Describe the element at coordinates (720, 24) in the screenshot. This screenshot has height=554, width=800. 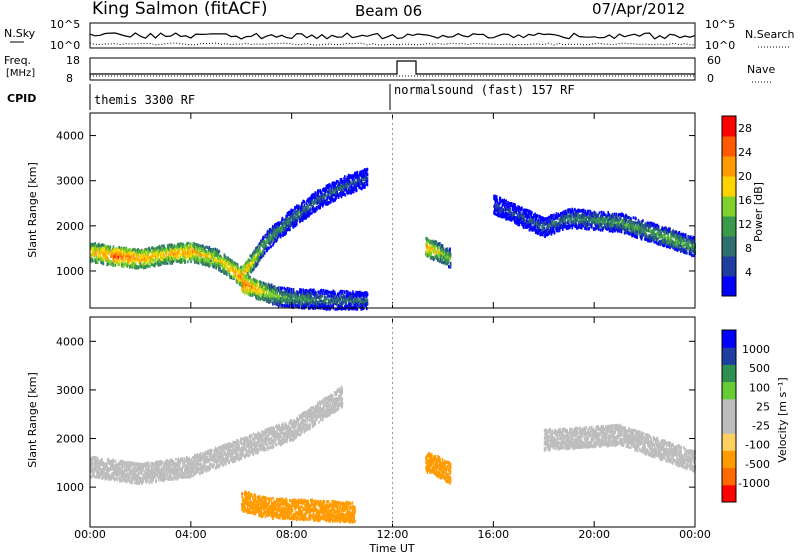
I see `nsearch-tick-top: 10^5` at that location.